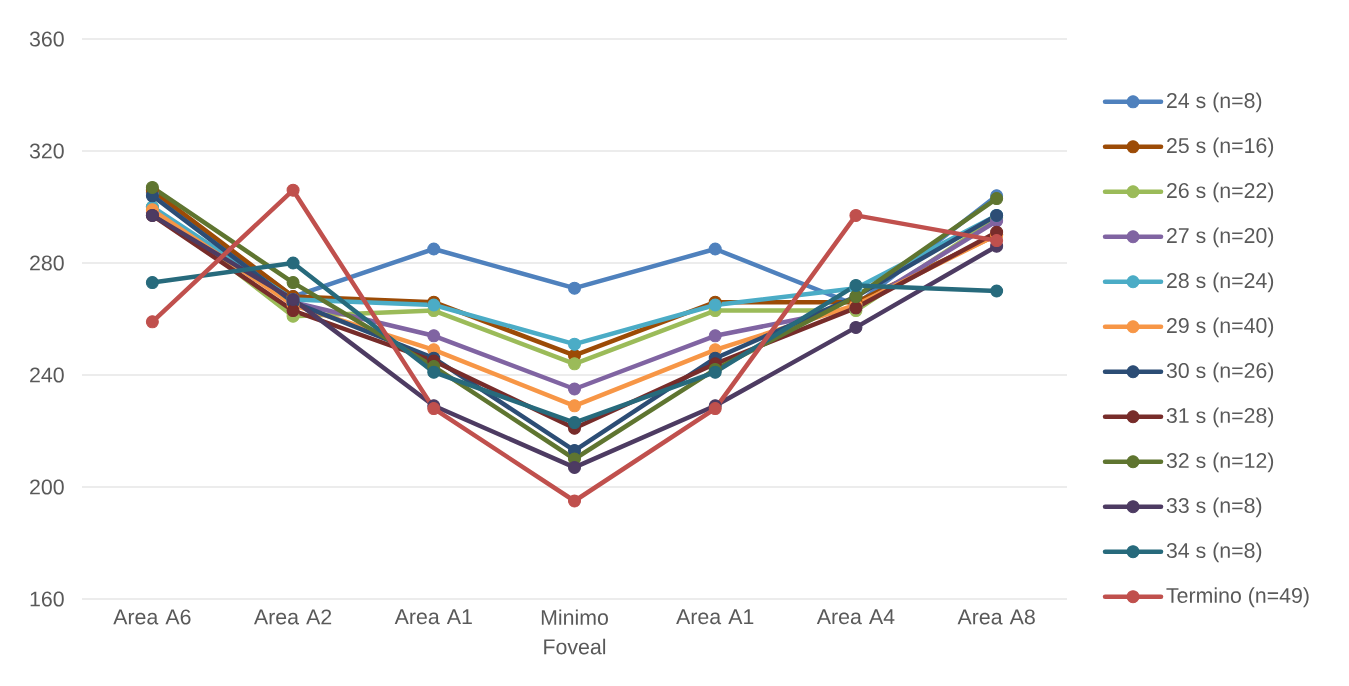  Describe the element at coordinates (47, 487) in the screenshot. I see `y-tick-label: 200` at that location.